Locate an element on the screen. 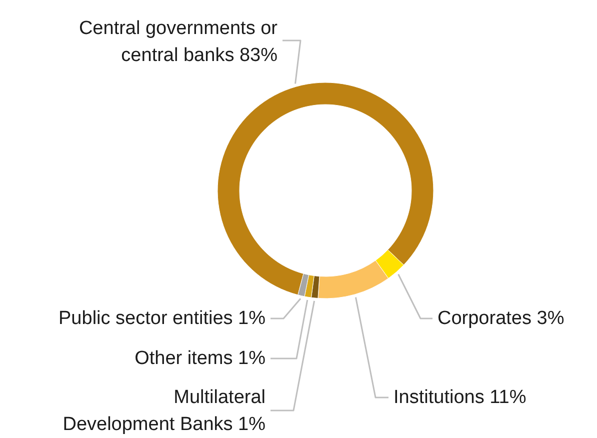 The width and height of the screenshot is (597, 438). slice-label: Central governments or central banks 83% is located at coordinates (178, 42).